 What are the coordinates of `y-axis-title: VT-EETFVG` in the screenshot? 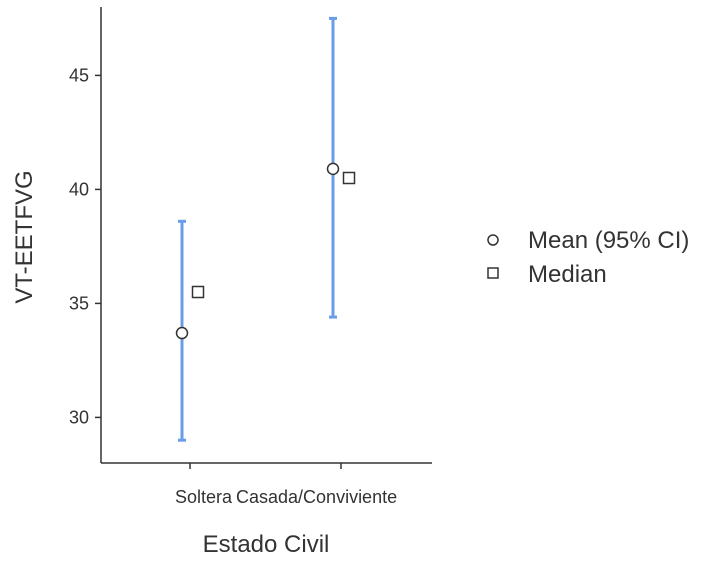 It's located at (24, 236).